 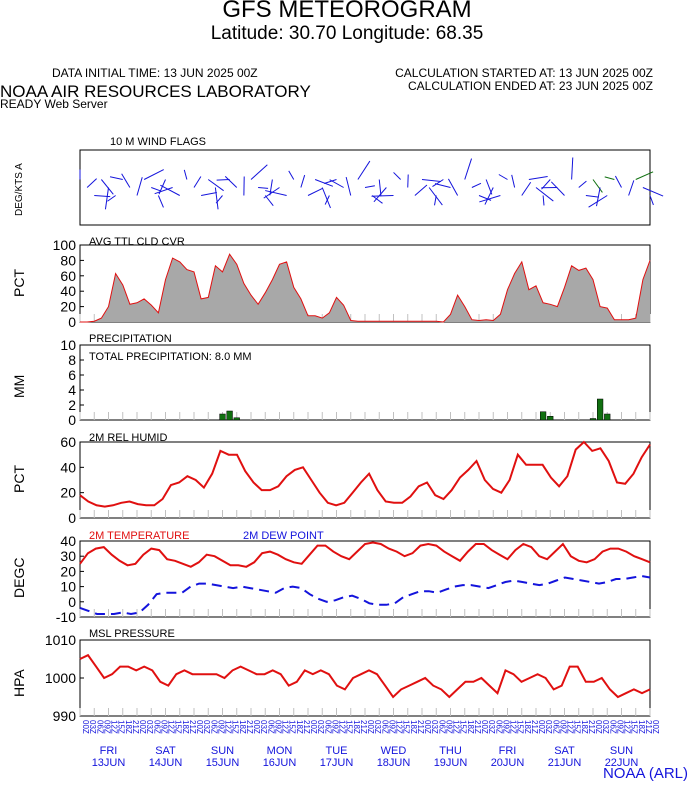 What do you see at coordinates (65, 245) in the screenshot?
I see `y-tick-label-cloud: 100` at bounding box center [65, 245].